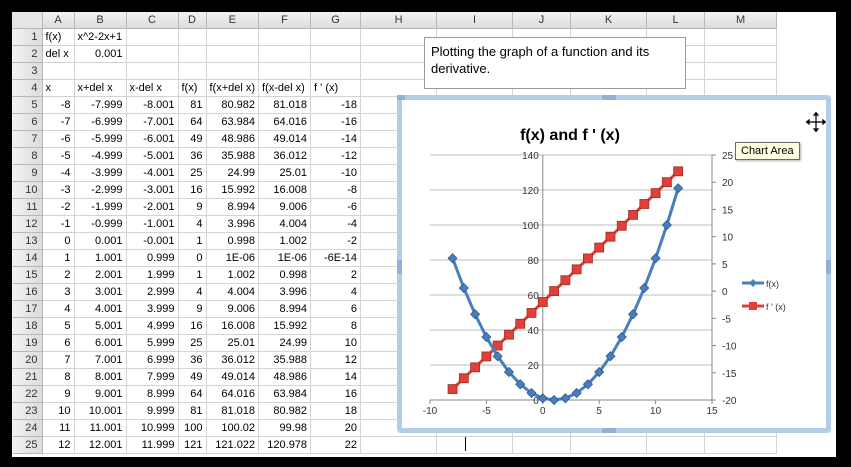 Image resolution: width=851 pixels, height=467 pixels. I want to click on column-header-k: K, so click(609, 20).